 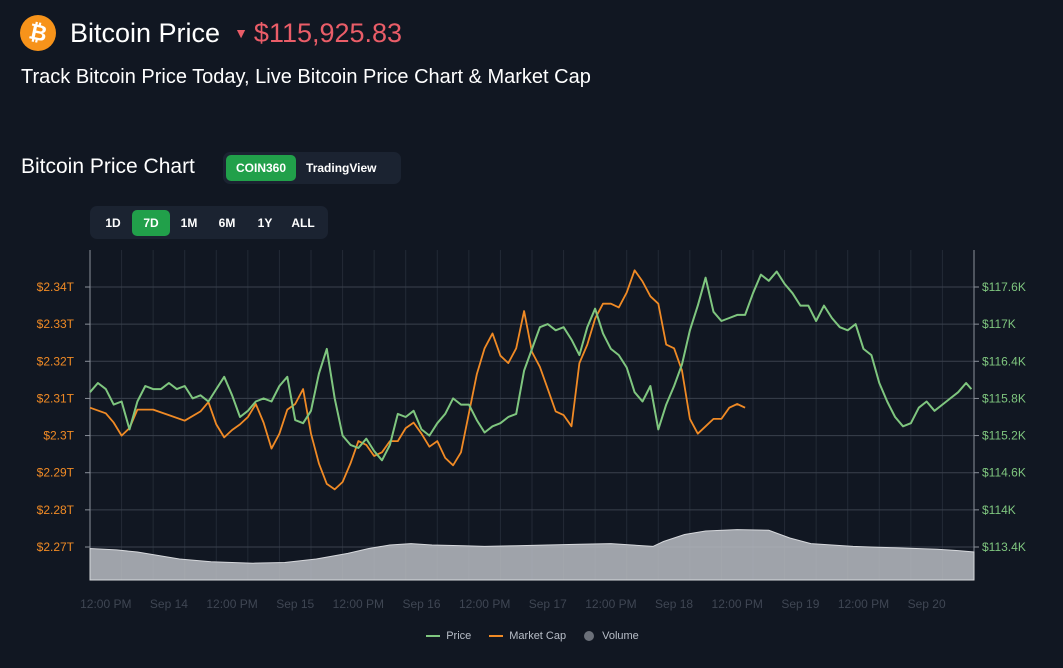 What do you see at coordinates (303, 222) in the screenshot?
I see `range-all-button: ALL` at bounding box center [303, 222].